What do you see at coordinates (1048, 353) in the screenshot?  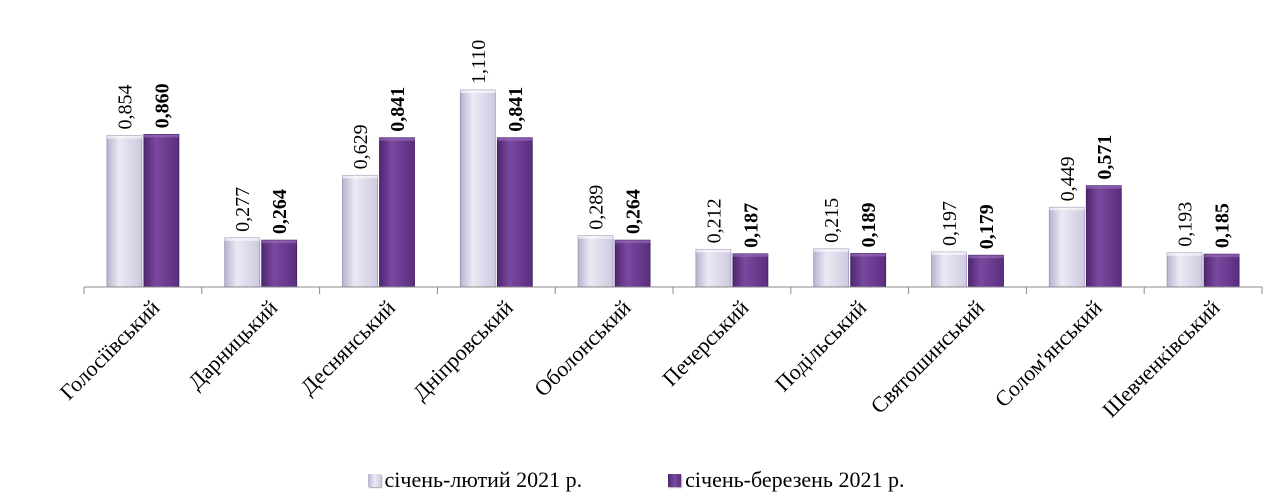 I see `x-tick-label: Солом'янський` at bounding box center [1048, 353].